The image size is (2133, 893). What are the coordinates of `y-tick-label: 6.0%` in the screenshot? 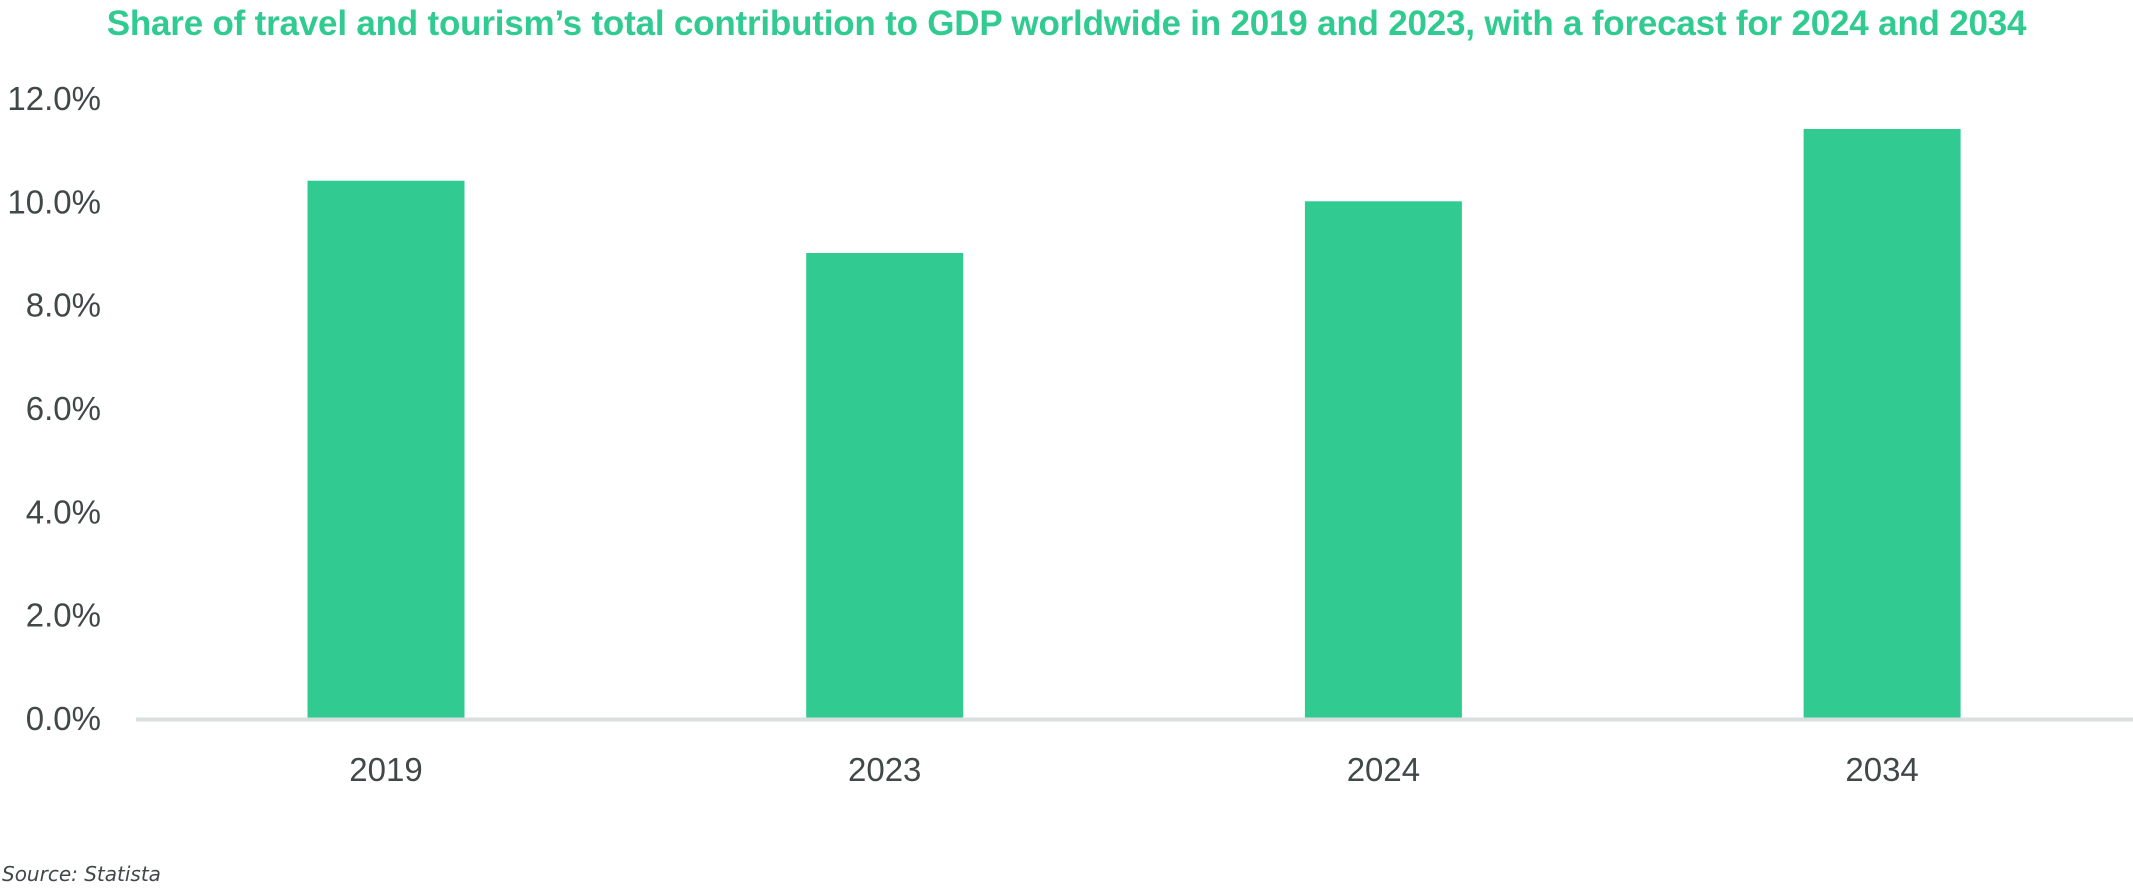 It's located at (63, 408).